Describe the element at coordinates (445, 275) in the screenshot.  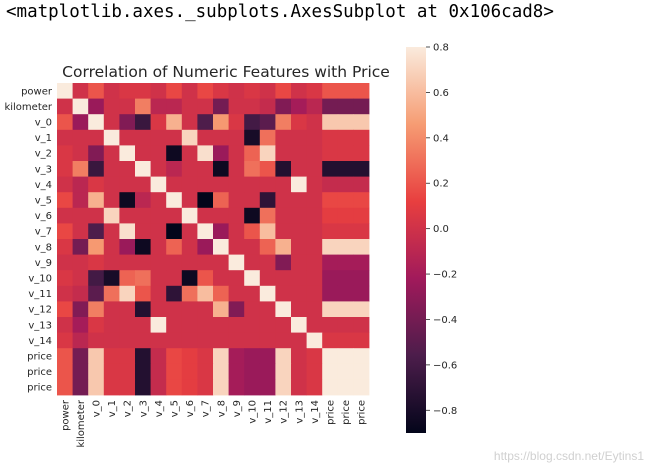
I see `colorbar-tick-label: −0.2` at that location.